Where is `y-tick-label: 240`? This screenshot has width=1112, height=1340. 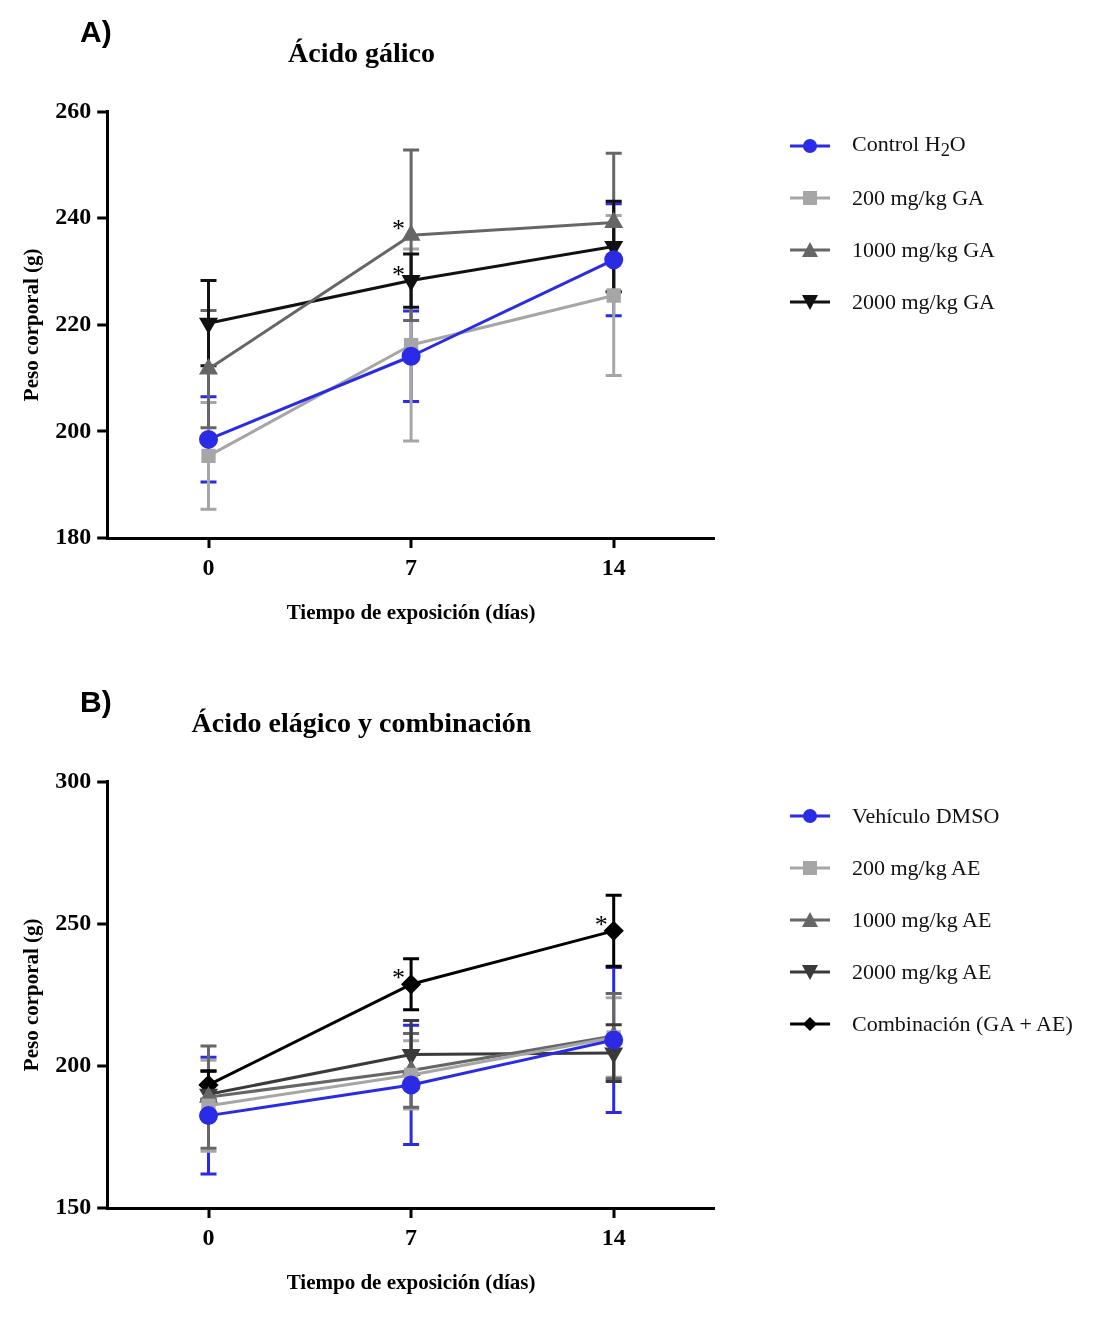 y-tick-label: 240 is located at coordinates (73, 216).